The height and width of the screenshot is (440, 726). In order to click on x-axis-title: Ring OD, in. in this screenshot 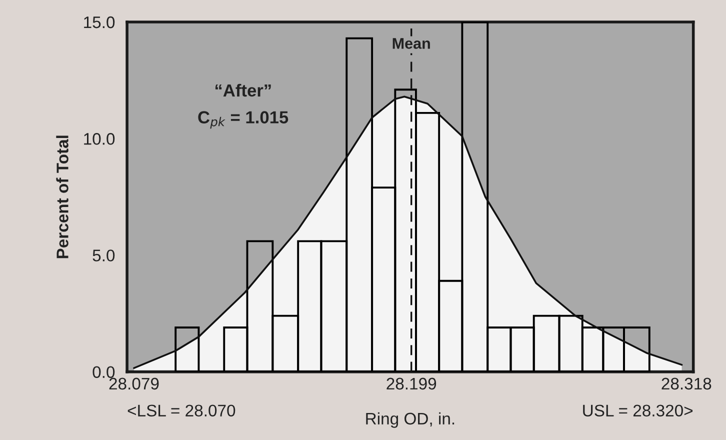, I will do `click(410, 420)`.